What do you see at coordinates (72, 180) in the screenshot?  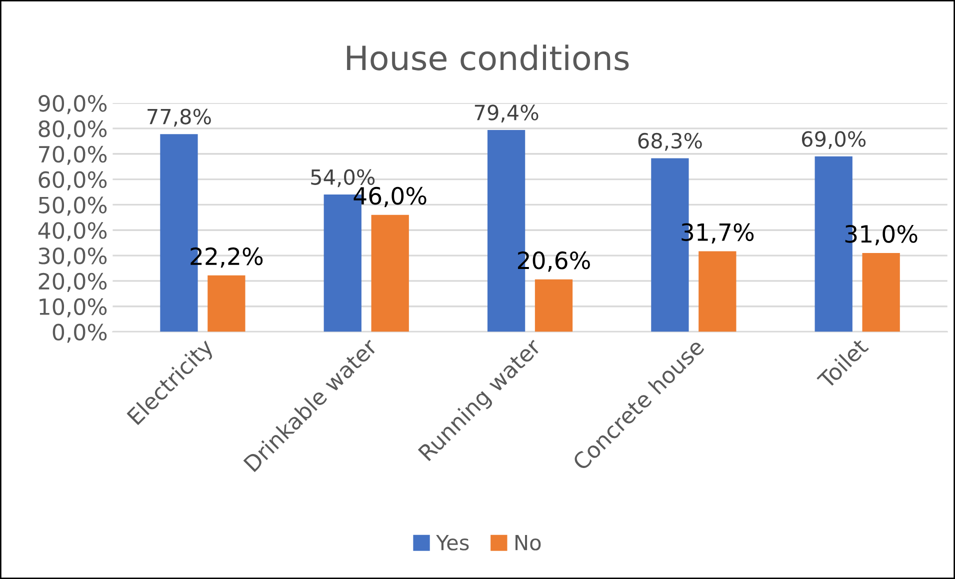 I see `y-tick-label: 60,0%` at bounding box center [72, 180].